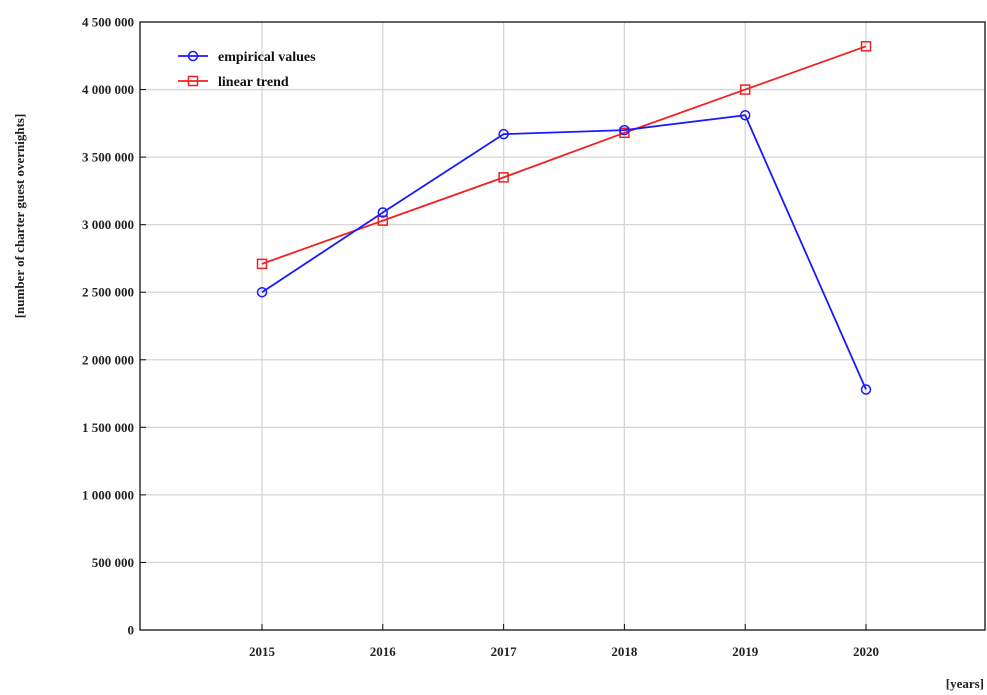  I want to click on x-tick-label: 2020, so click(866, 651).